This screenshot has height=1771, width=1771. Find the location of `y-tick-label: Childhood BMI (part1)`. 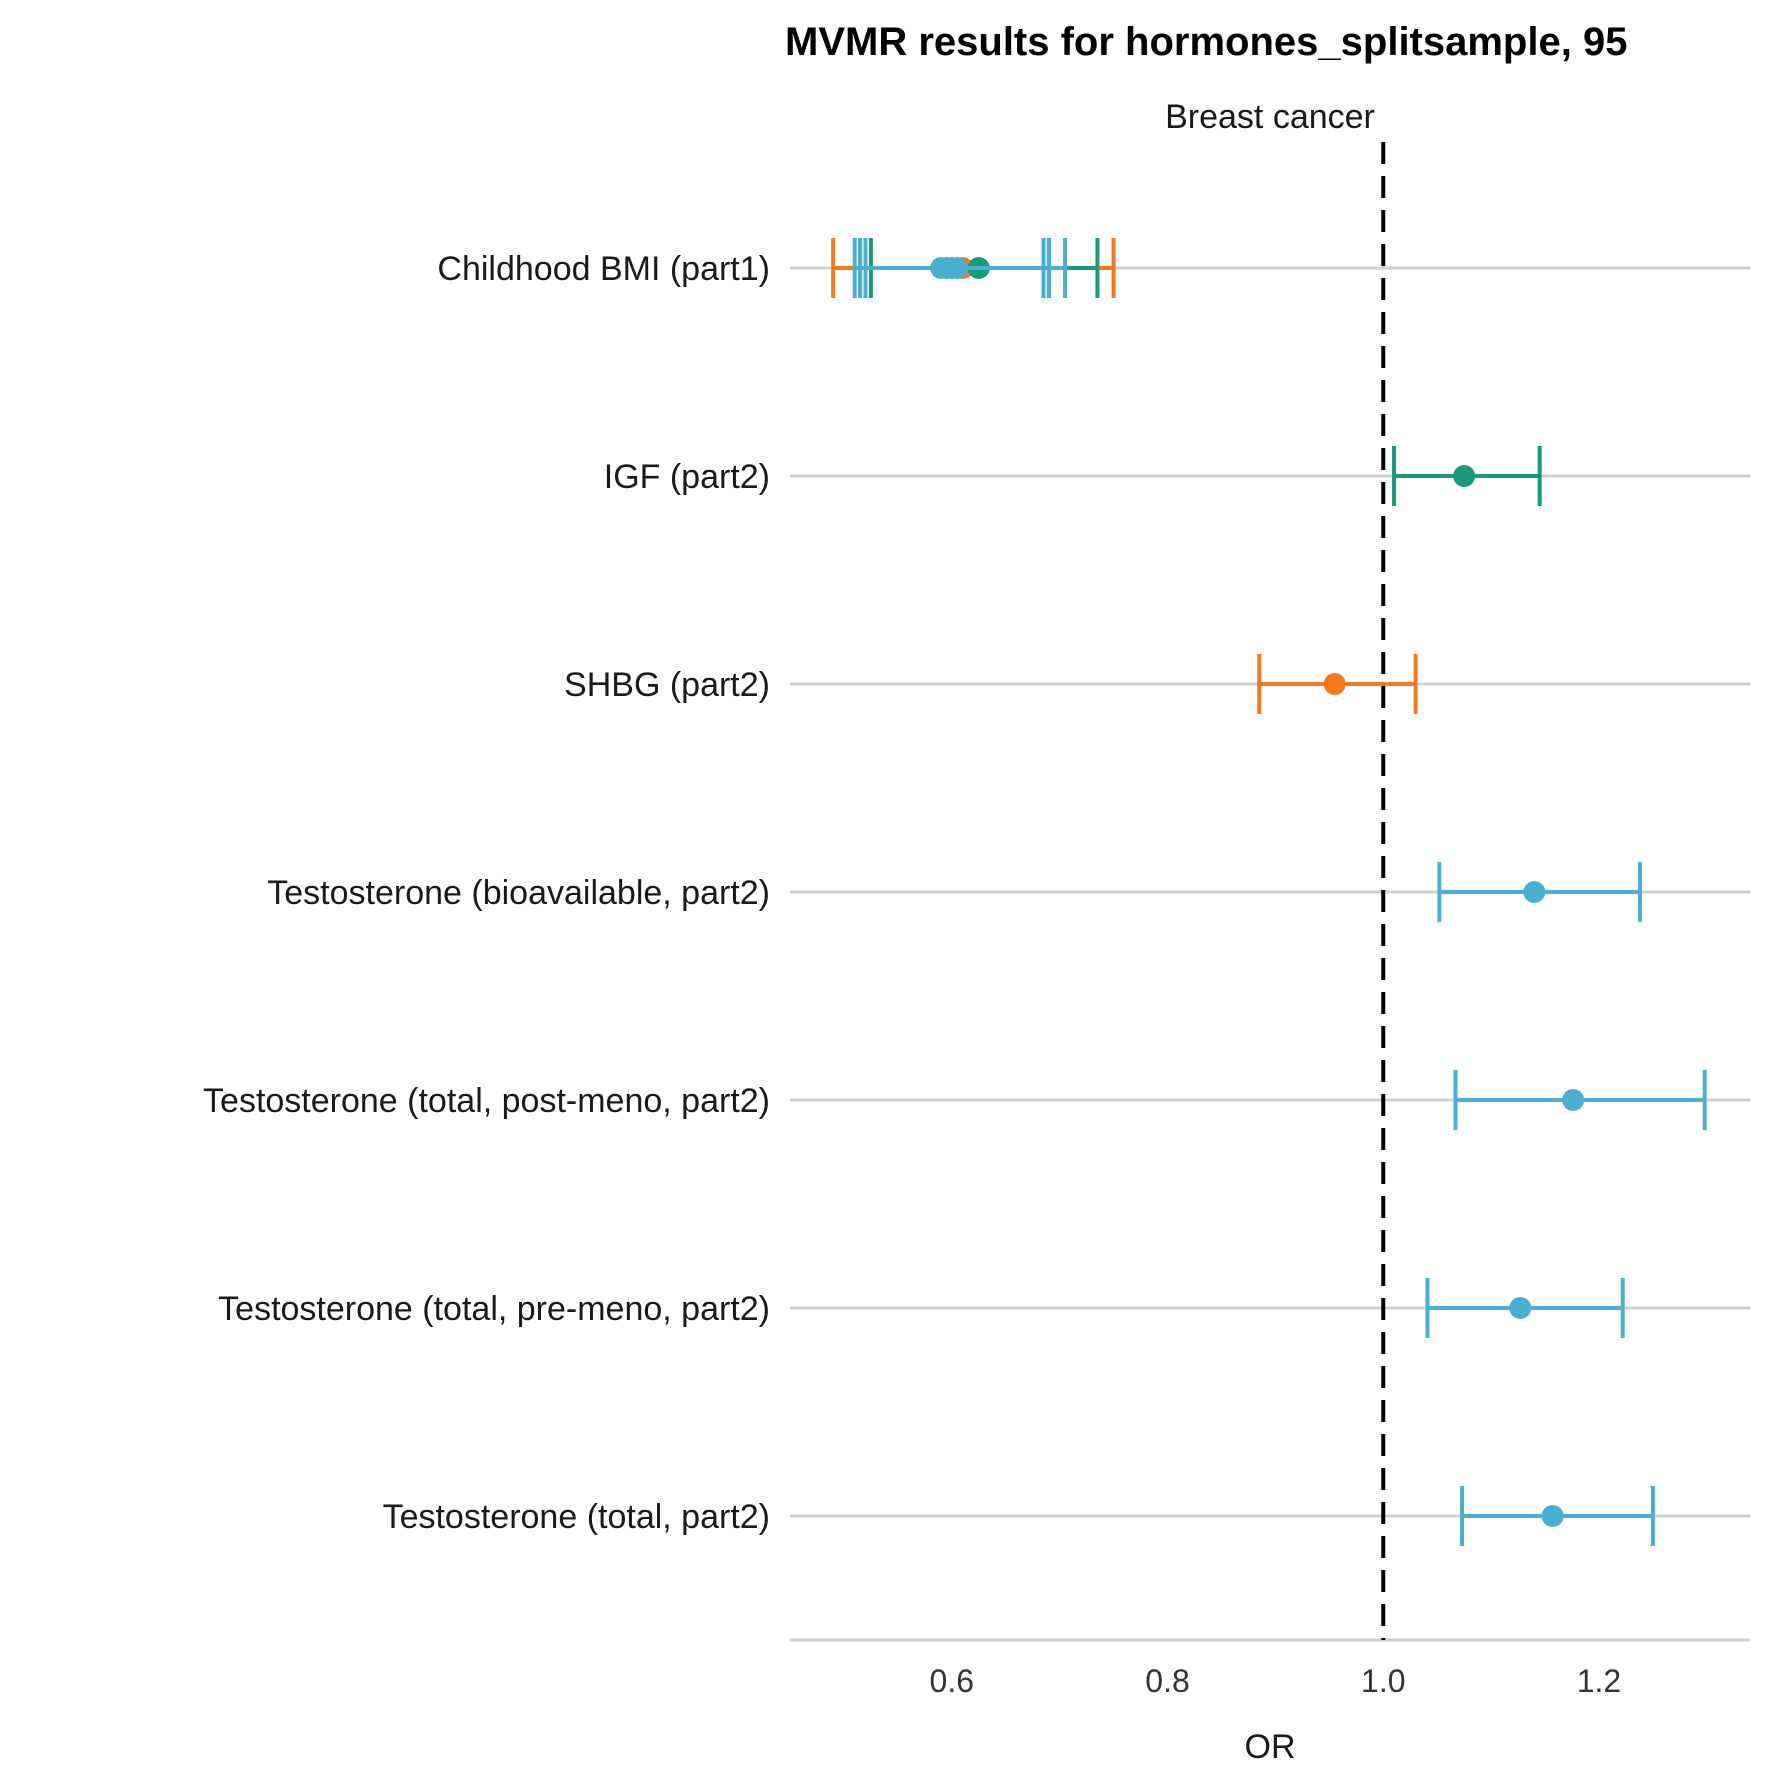

y-tick-label: Childhood BMI (part1) is located at coordinates (603, 269).